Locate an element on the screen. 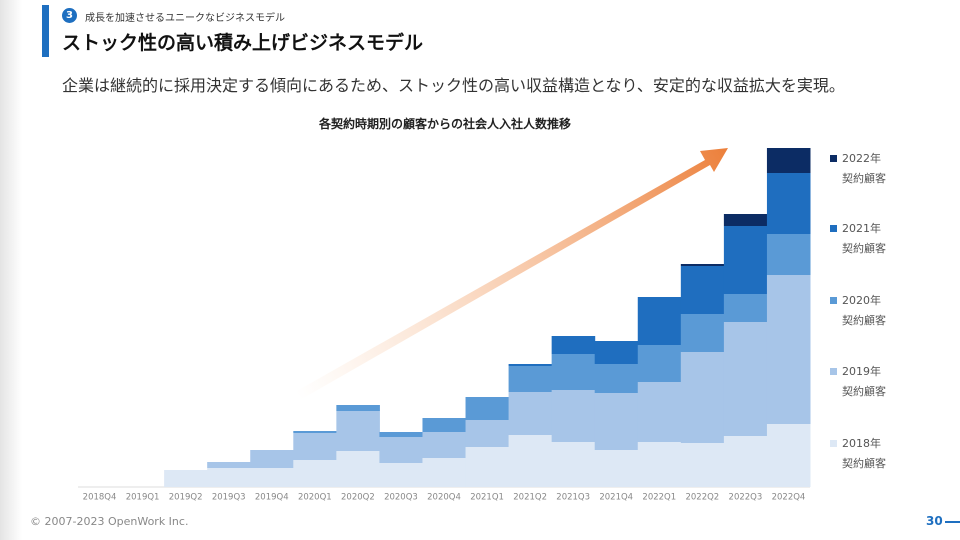 This screenshot has height=540, width=960. accent-bar is located at coordinates (45, 31).